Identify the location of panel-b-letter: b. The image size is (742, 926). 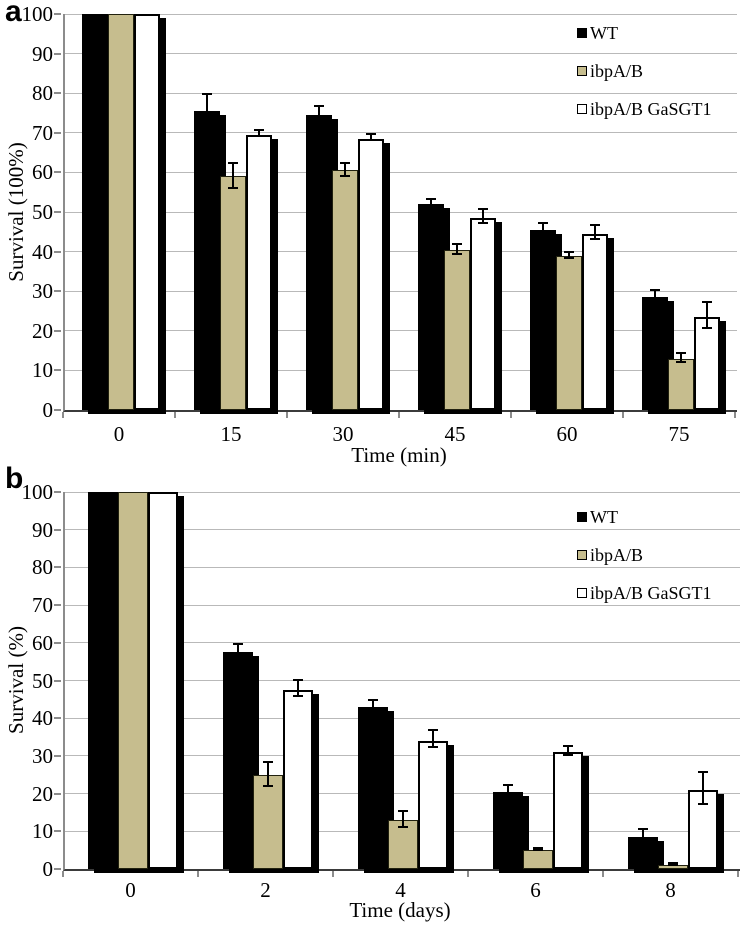
(14, 478).